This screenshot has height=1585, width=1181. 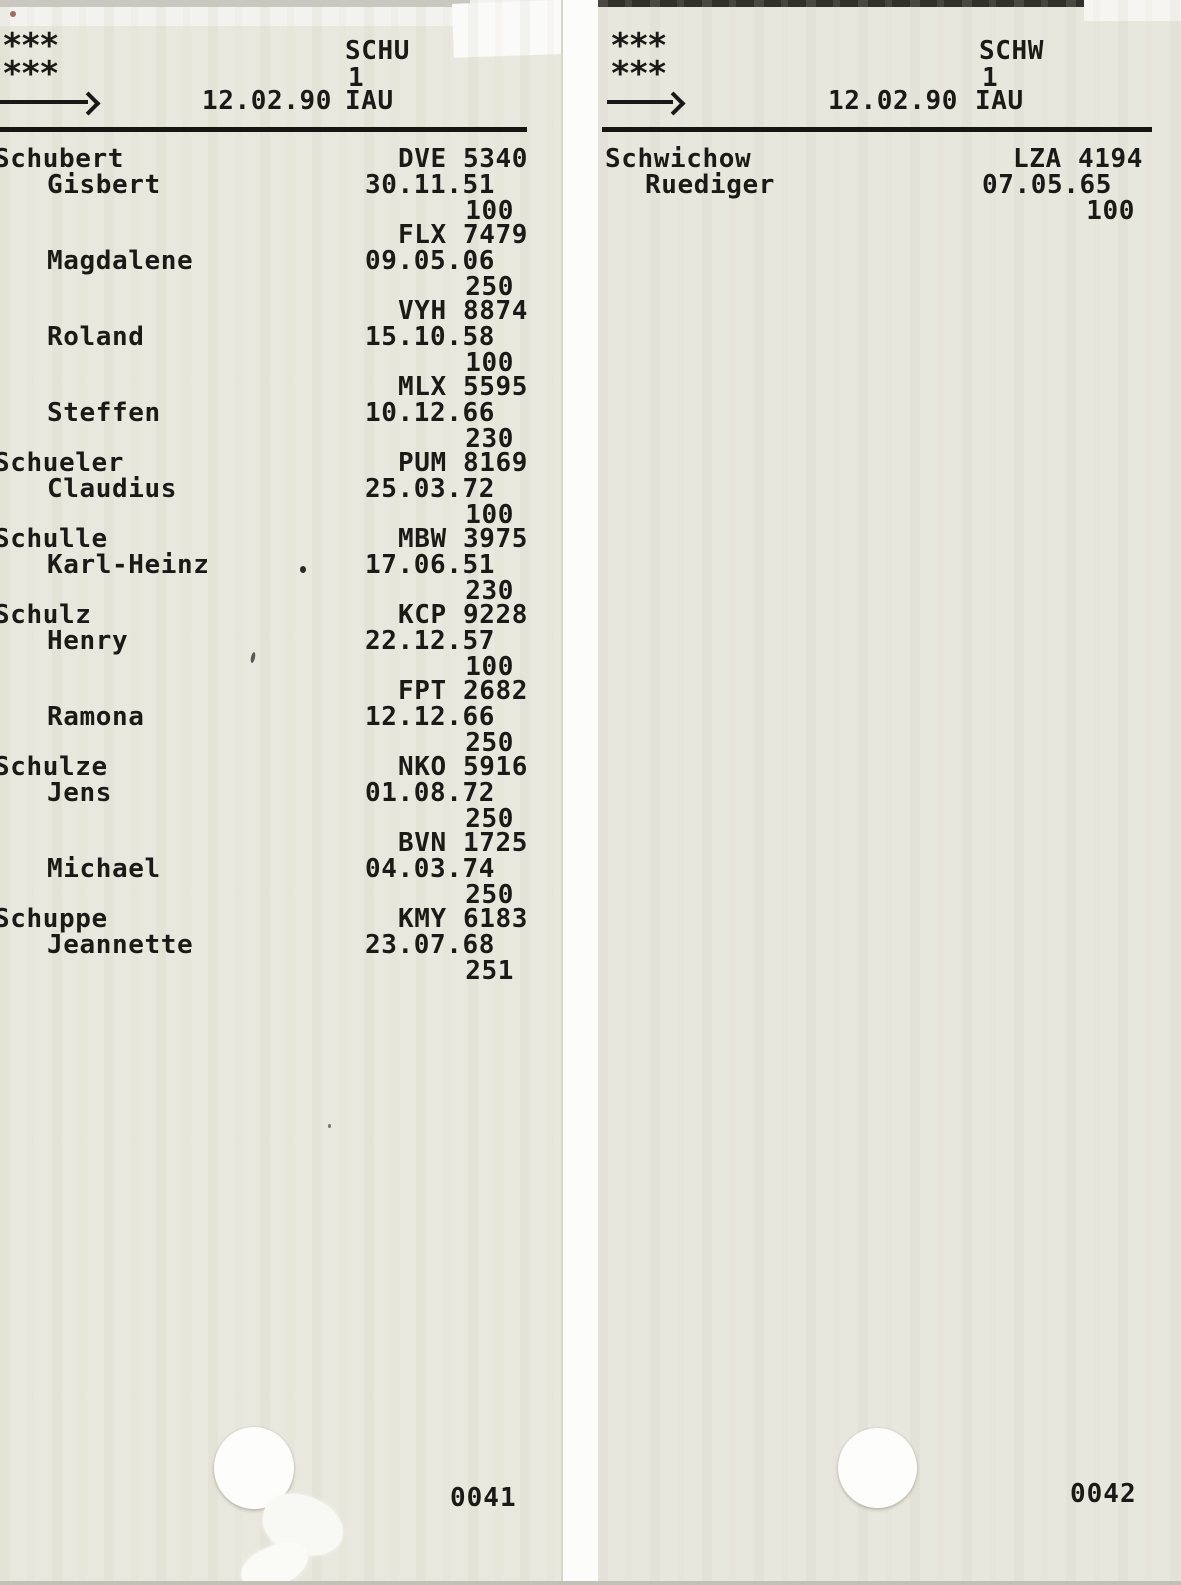 I want to click on forward-arrow-icon, so click(x=640, y=102).